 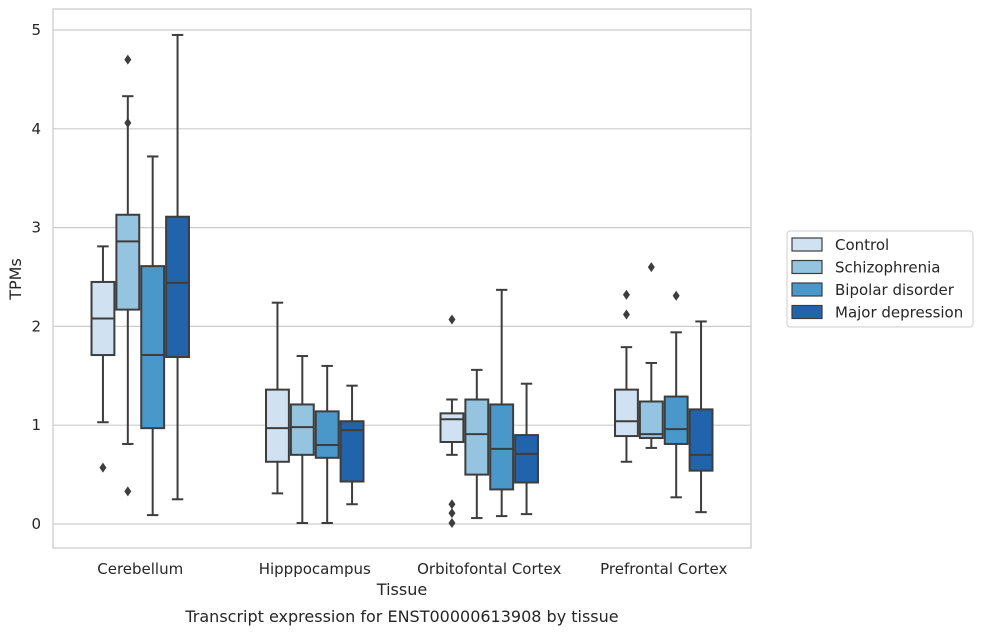 I want to click on box-schizophrenia-orbitofontal-cortex, so click(x=477, y=444).